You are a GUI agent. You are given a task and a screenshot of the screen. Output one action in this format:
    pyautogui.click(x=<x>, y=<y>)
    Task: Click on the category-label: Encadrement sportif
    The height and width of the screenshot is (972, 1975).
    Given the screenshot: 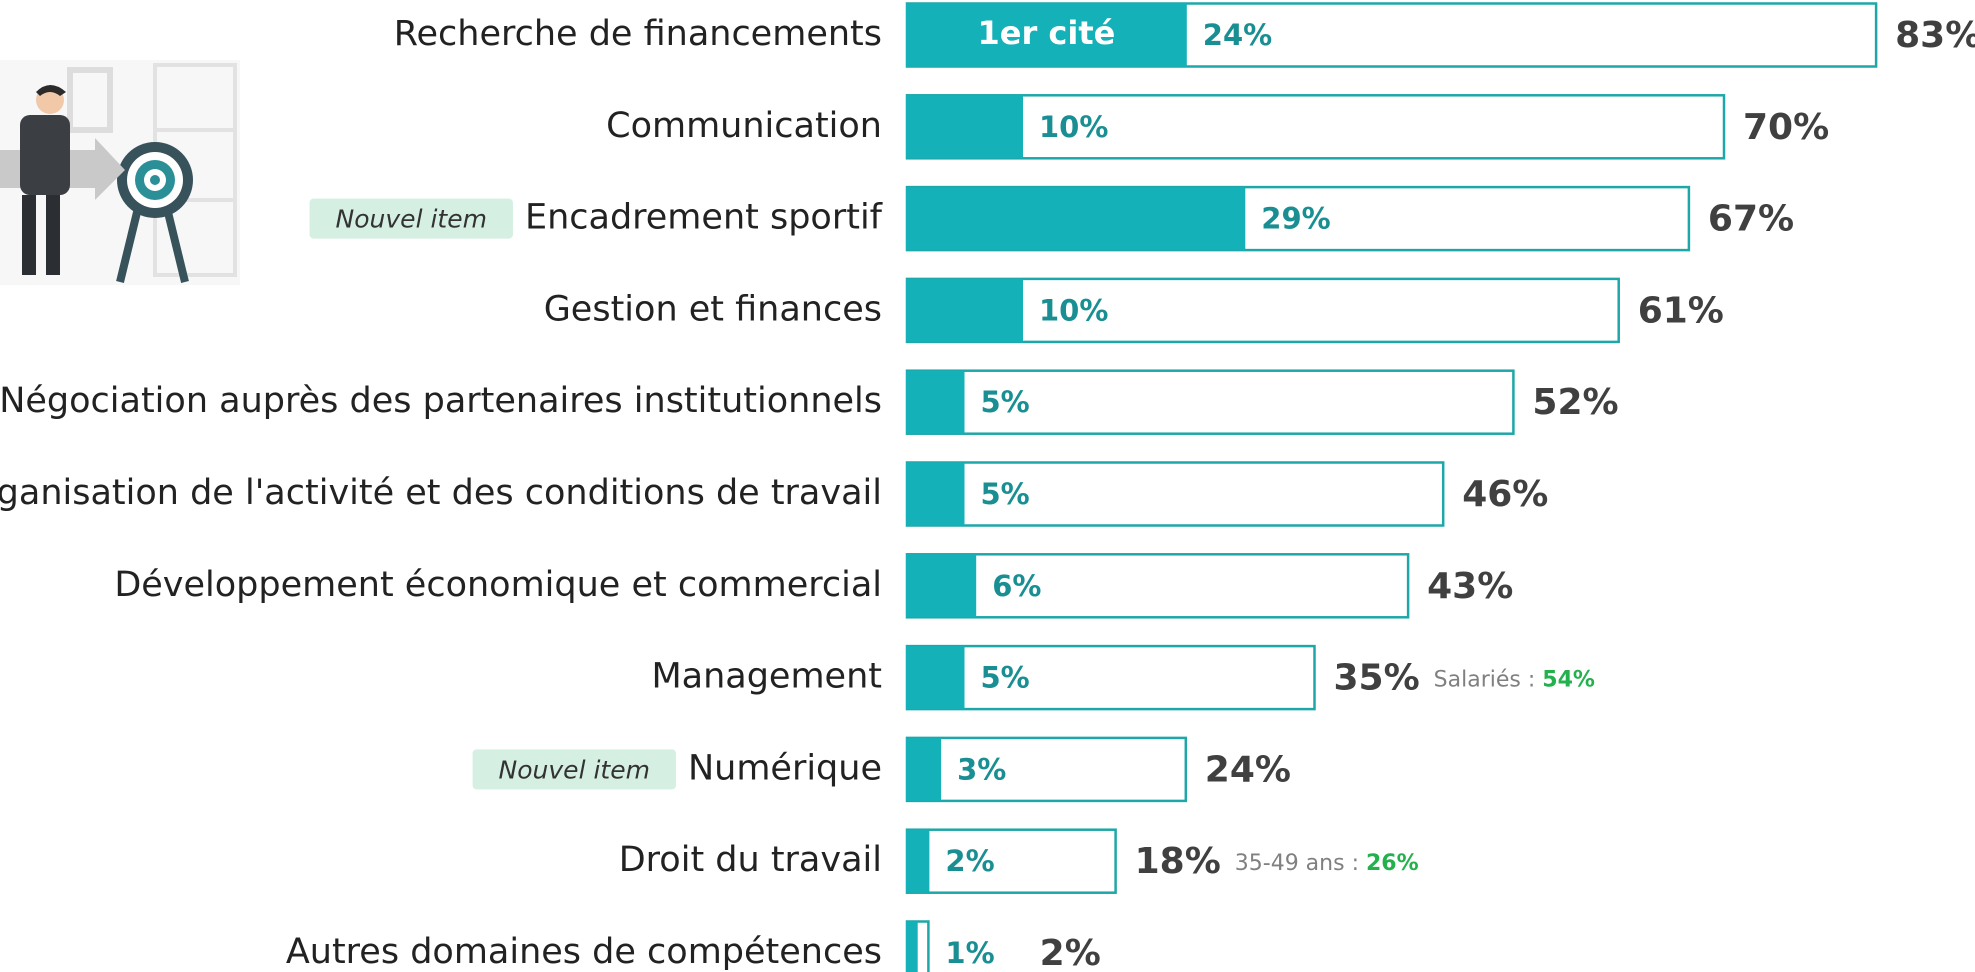 What is the action you would take?
    pyautogui.click(x=704, y=218)
    